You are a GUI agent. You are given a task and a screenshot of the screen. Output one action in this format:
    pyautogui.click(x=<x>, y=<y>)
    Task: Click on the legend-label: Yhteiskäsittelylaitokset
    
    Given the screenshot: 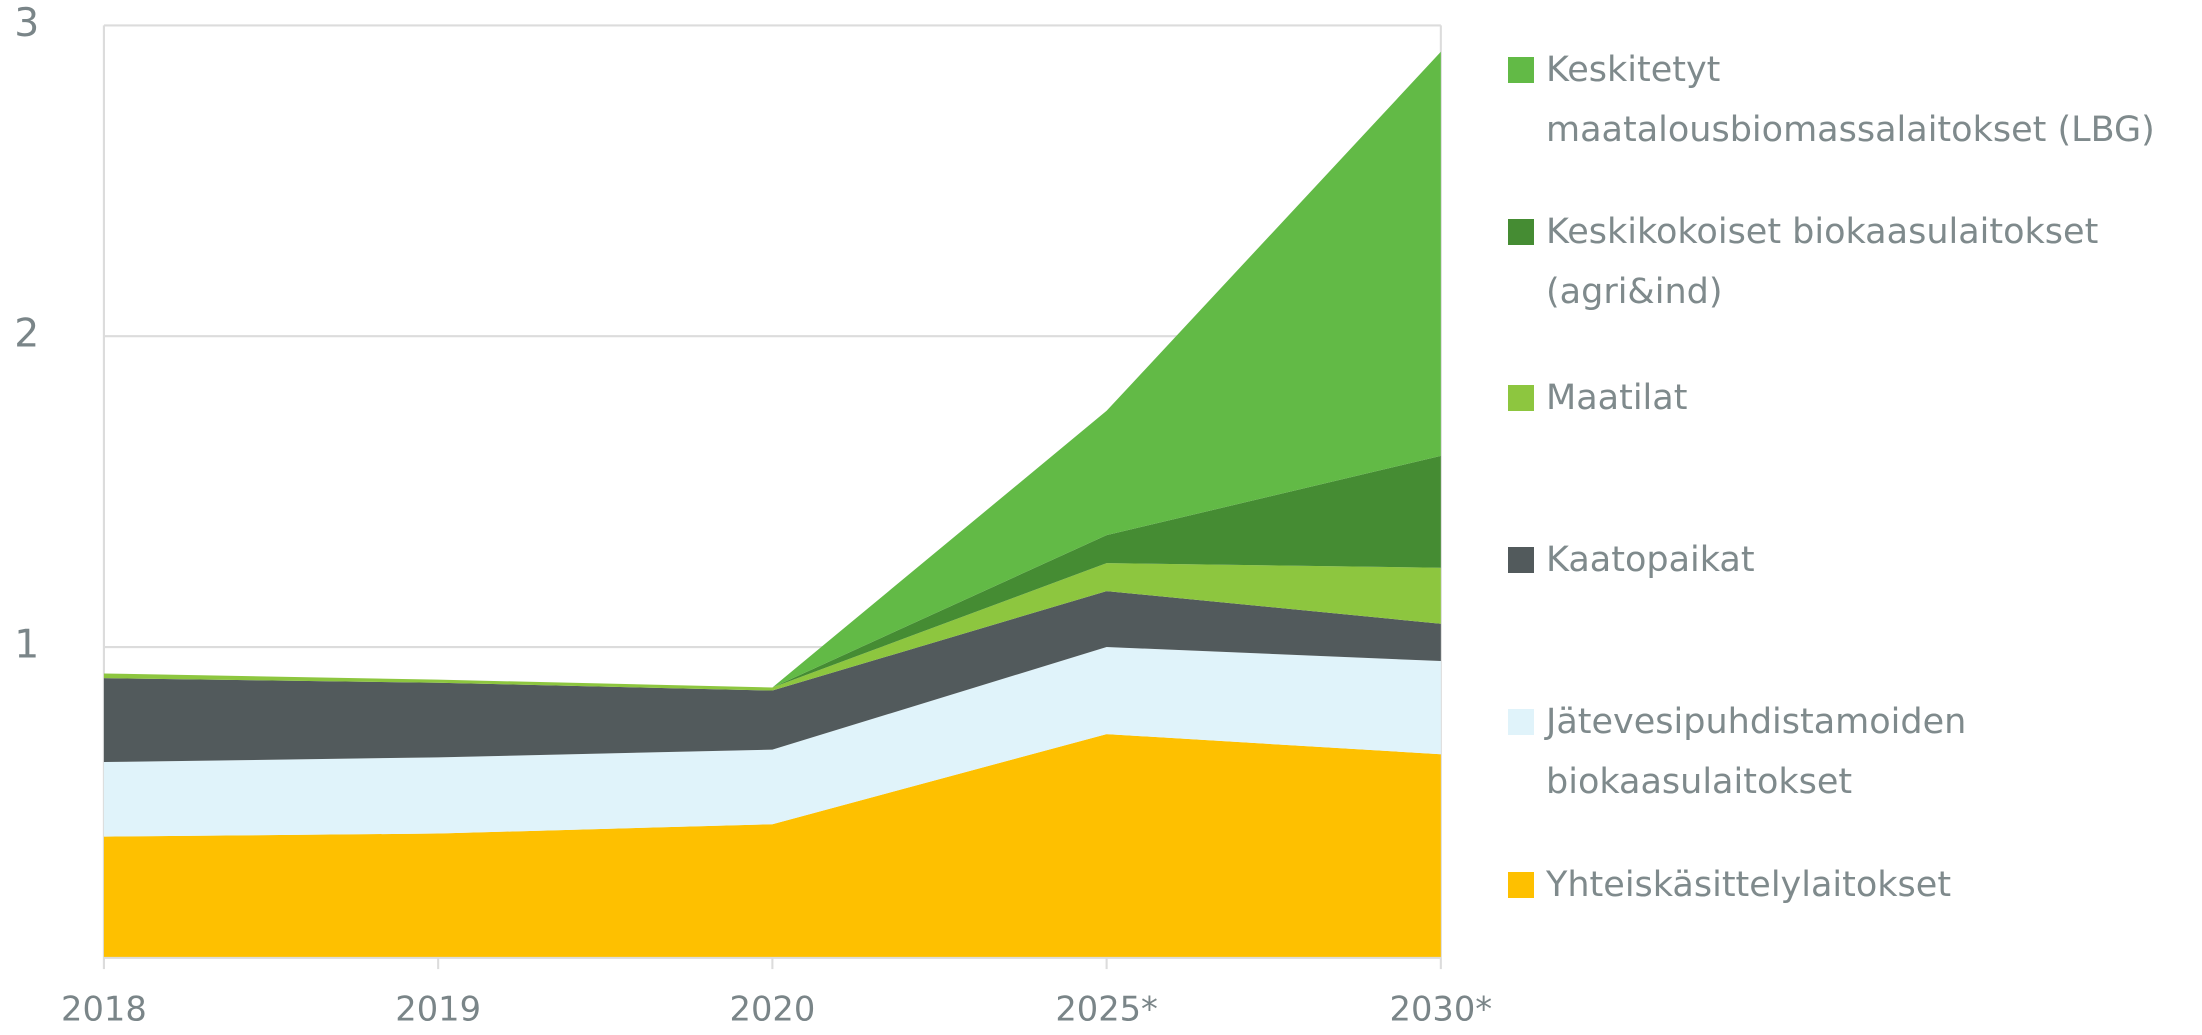 What is the action you would take?
    pyautogui.click(x=1749, y=885)
    